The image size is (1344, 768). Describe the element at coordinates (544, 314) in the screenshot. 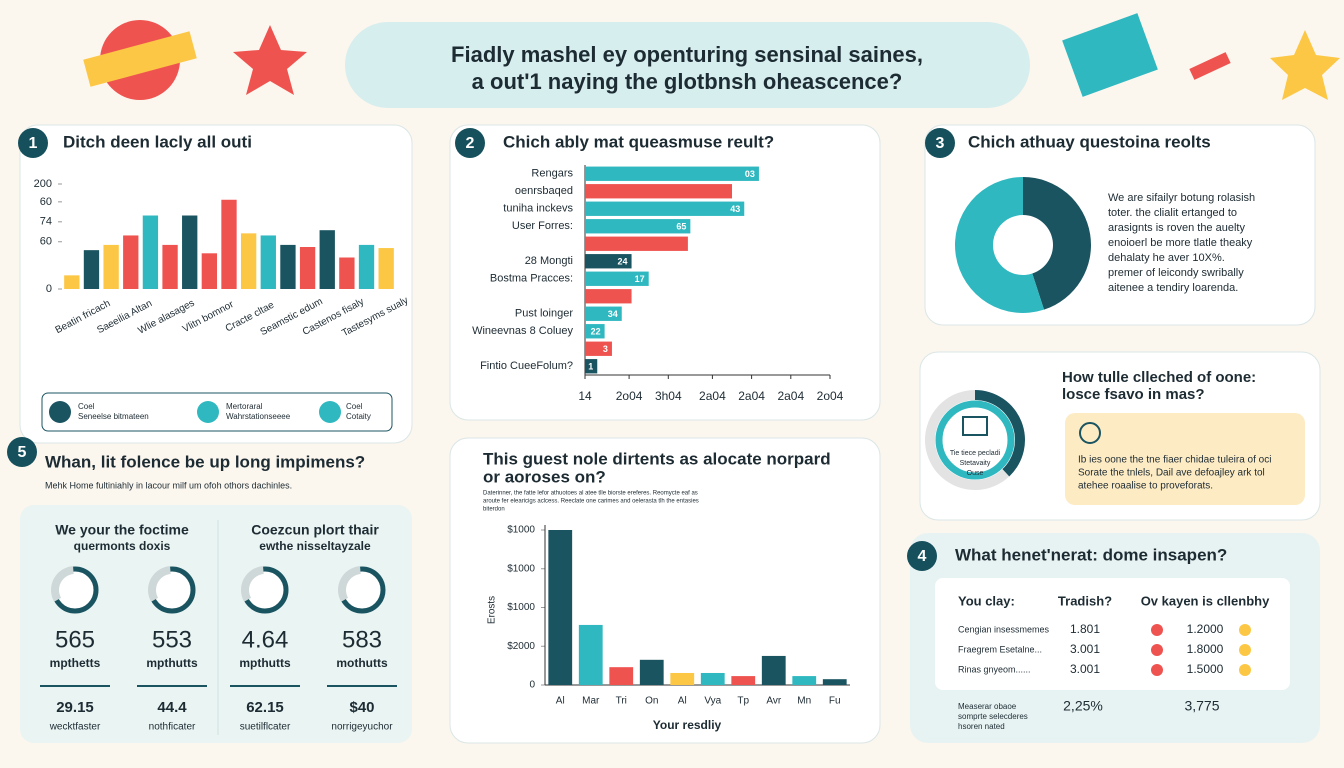

I see `category-label: Pust loinger` at that location.